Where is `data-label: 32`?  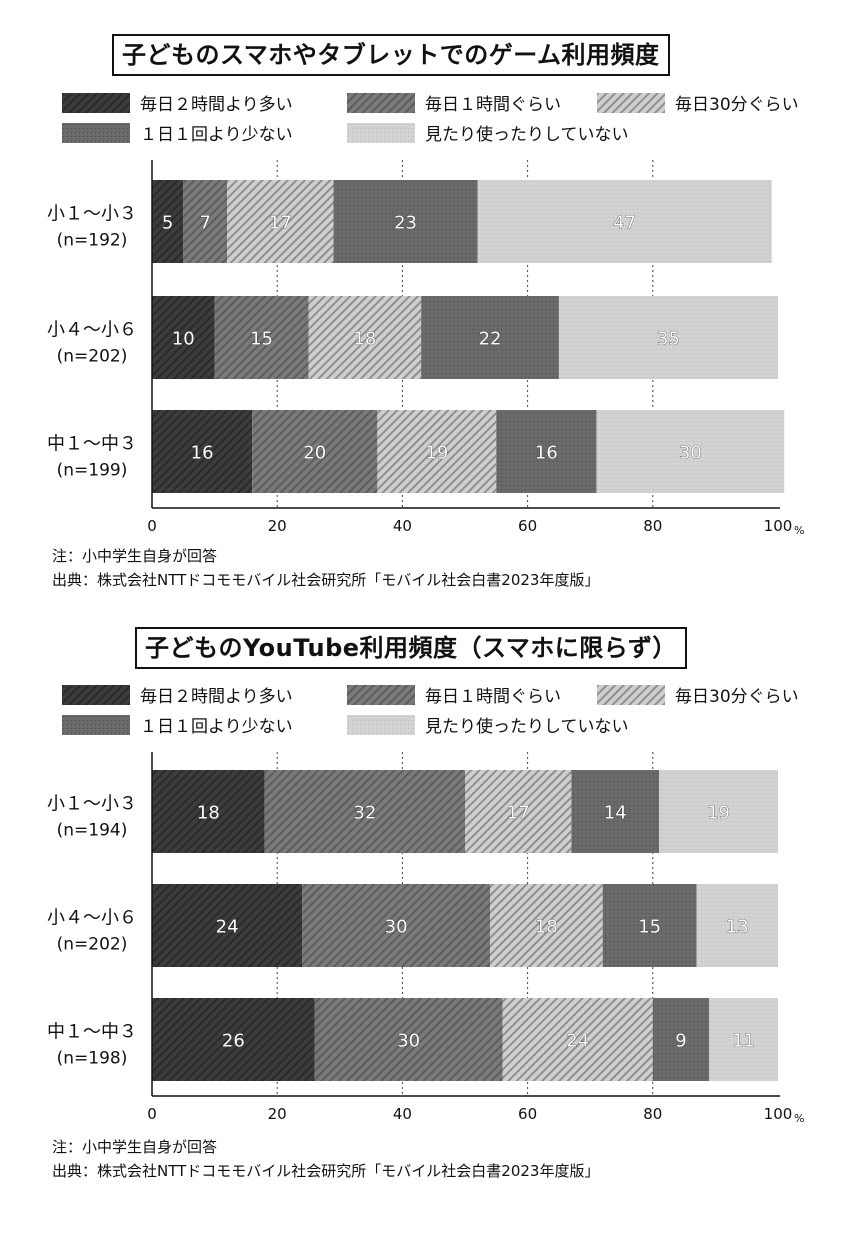
data-label: 32 is located at coordinates (364, 813).